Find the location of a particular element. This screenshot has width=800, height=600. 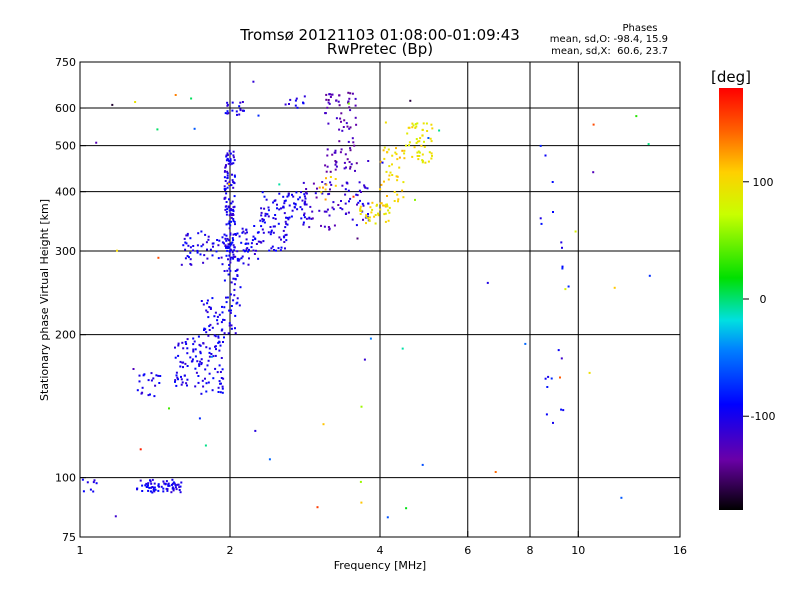

y-tick-label: 750 is located at coordinates (65, 62).